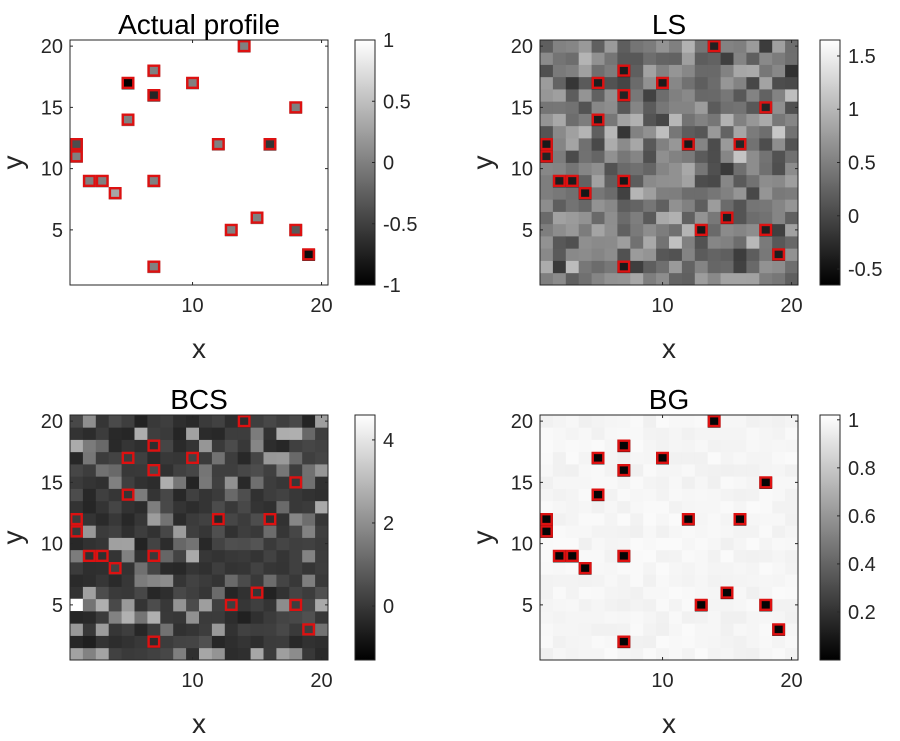  Describe the element at coordinates (365, 537) in the screenshot. I see `colorbar` at that location.